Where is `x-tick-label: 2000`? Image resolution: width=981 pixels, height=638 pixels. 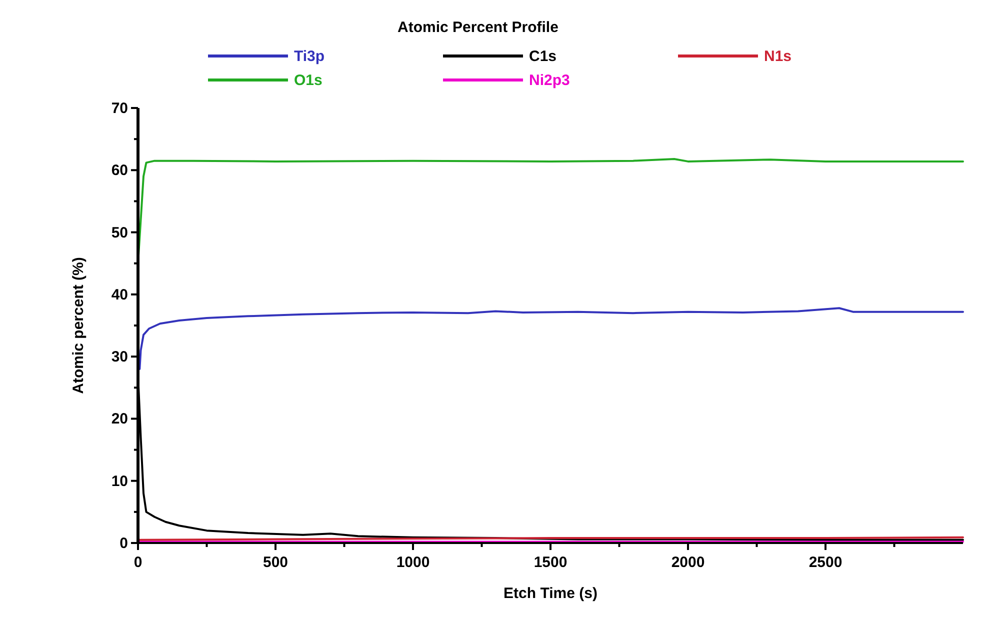 x-tick-label: 2000 is located at coordinates (688, 562).